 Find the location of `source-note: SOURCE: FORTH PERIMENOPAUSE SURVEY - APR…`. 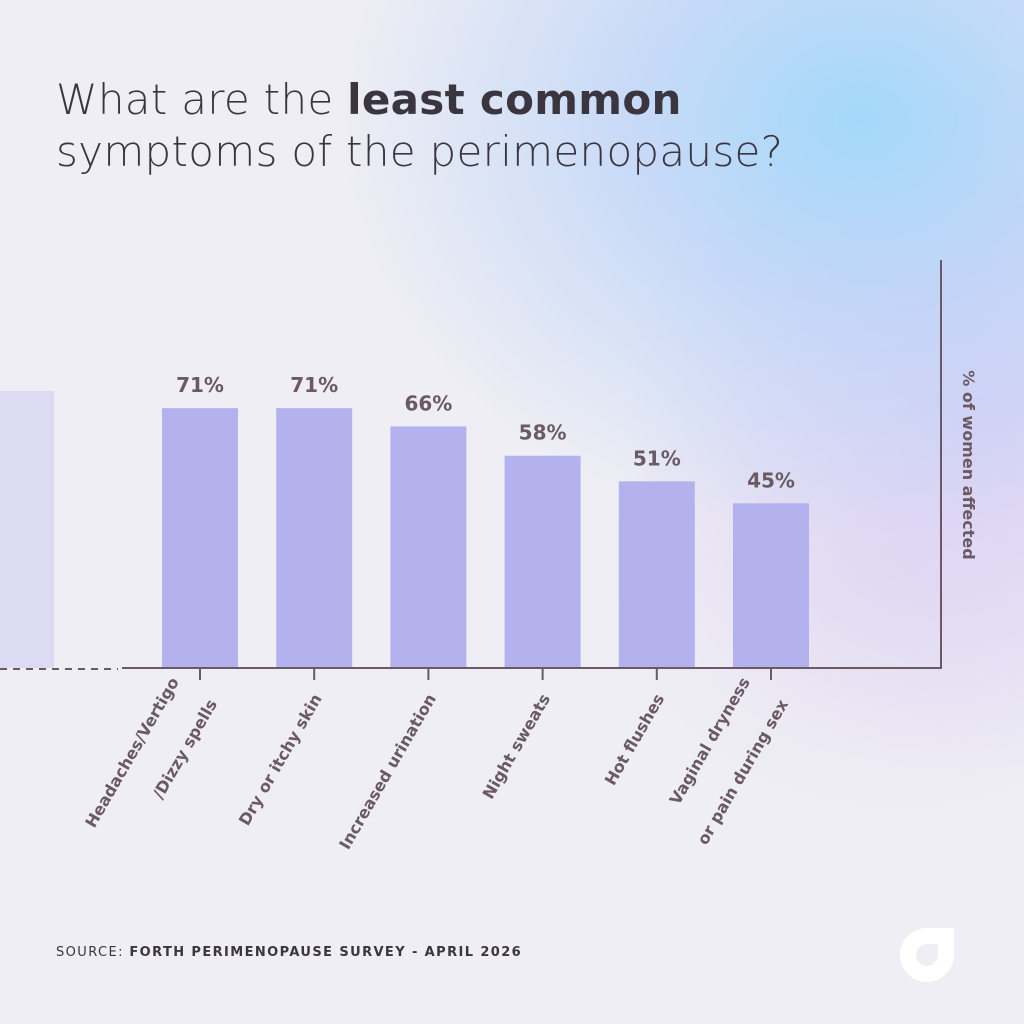

source-note: SOURCE: FORTH PERIMENOPAUSE SURVEY - APR… is located at coordinates (289, 952).